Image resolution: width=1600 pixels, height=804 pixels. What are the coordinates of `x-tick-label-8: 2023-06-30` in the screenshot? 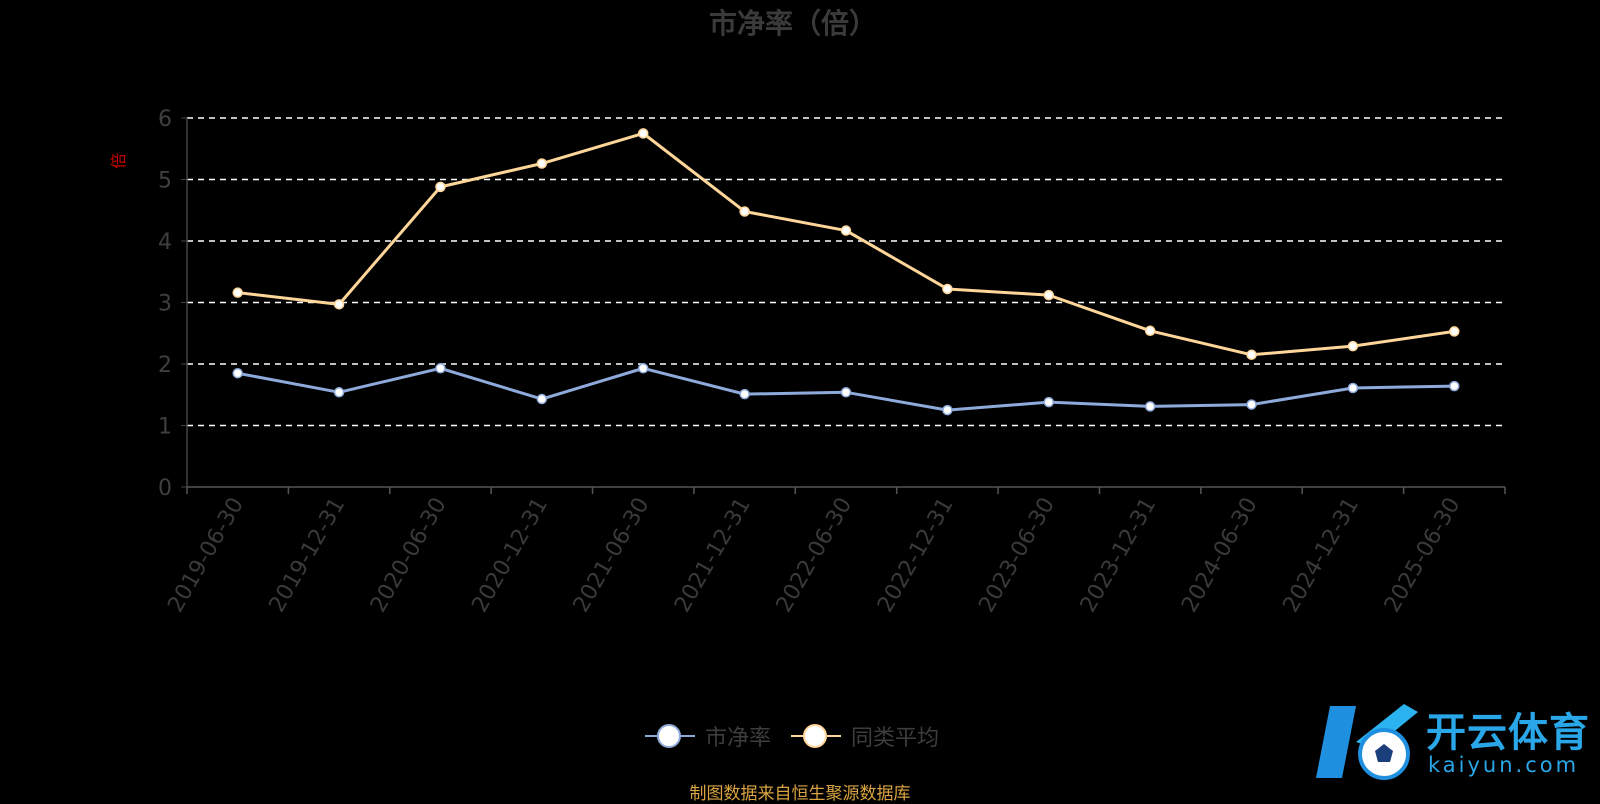 It's located at (1017, 555).